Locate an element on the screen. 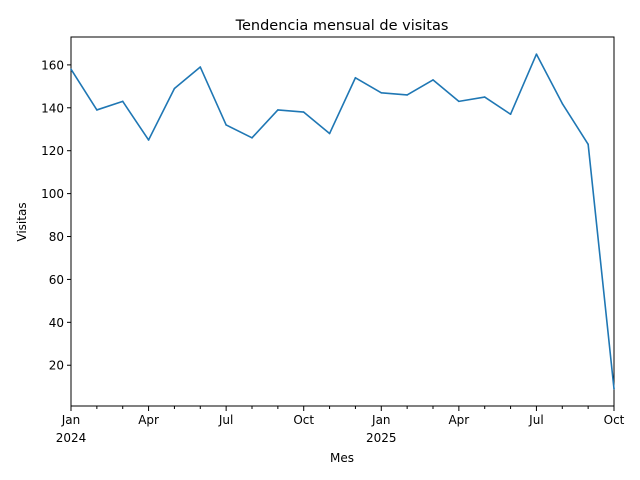 The image size is (640, 480). chart-title: Tendencia mensual de visitas is located at coordinates (342, 26).